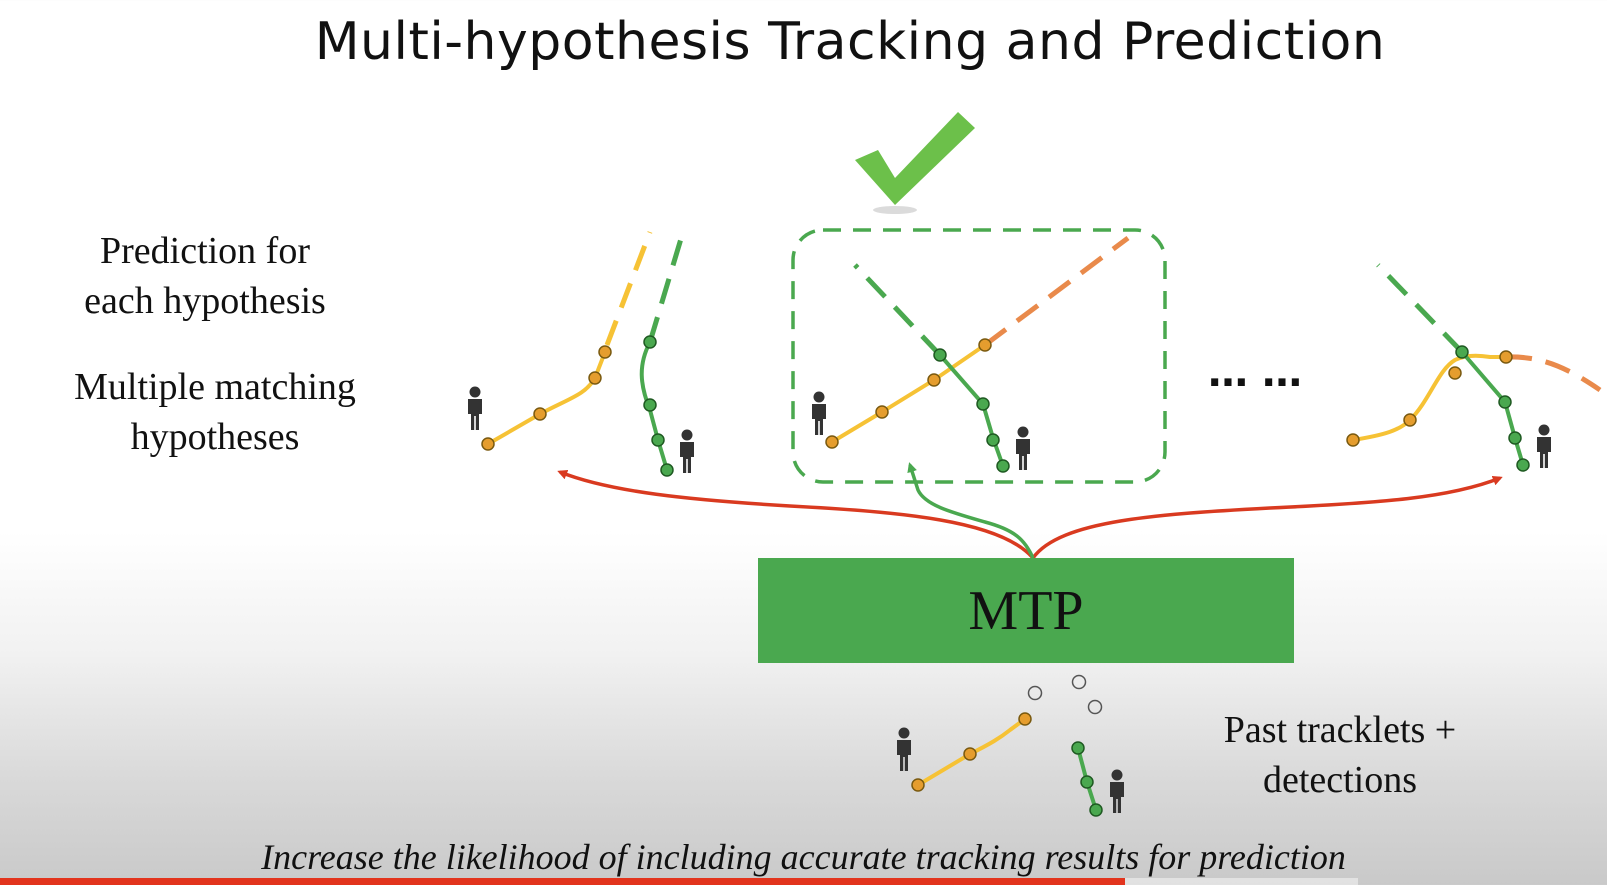  Describe the element at coordinates (971, 510) in the screenshot. I see `arrow-to-selected-hypothesis` at that location.